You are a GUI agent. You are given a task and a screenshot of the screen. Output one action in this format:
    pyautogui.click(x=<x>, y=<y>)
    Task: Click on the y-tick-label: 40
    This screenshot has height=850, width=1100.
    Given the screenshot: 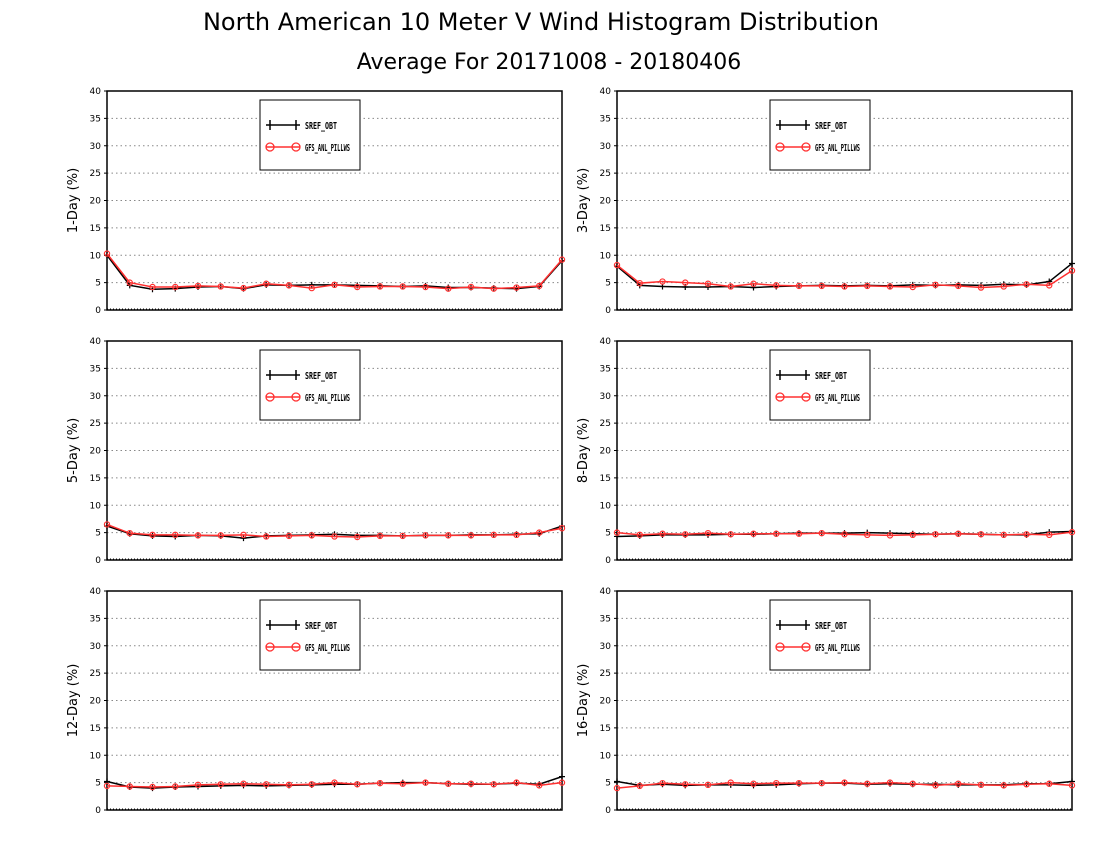 What is the action you would take?
    pyautogui.click(x=606, y=342)
    